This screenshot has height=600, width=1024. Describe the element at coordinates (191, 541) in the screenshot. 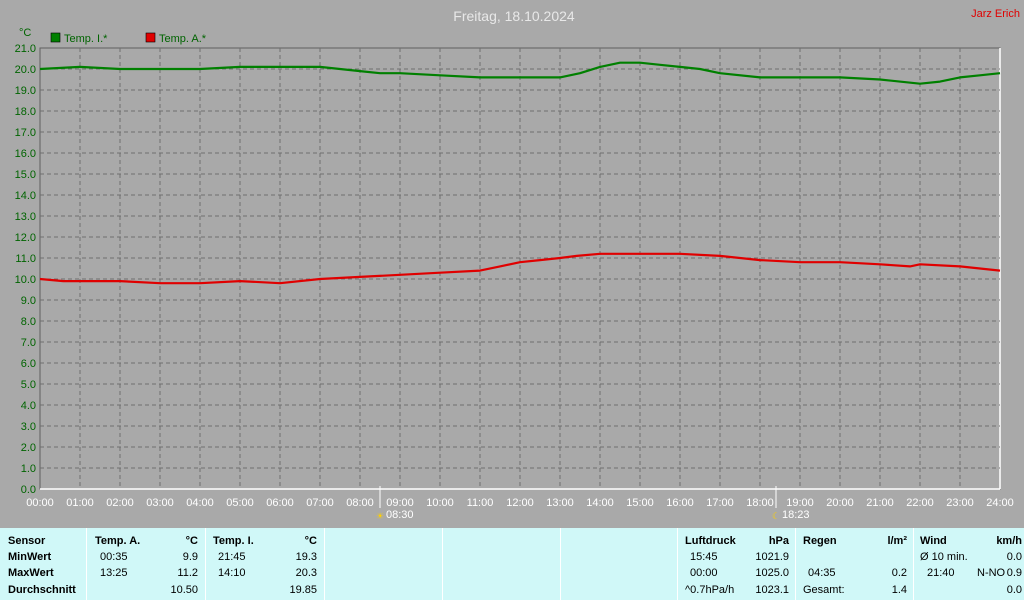

I see `temp-a-unit: °C` at that location.